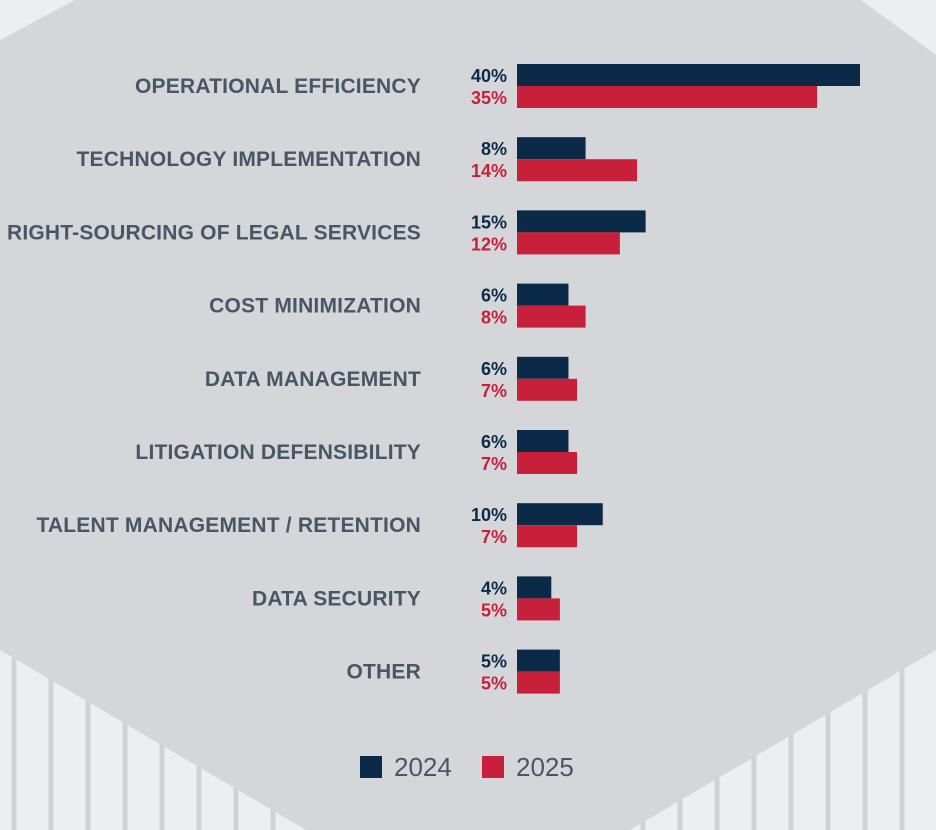 The height and width of the screenshot is (830, 936). I want to click on category-label: RIGHT-SOURCING OF LEGAL SERVICES, so click(214, 232).